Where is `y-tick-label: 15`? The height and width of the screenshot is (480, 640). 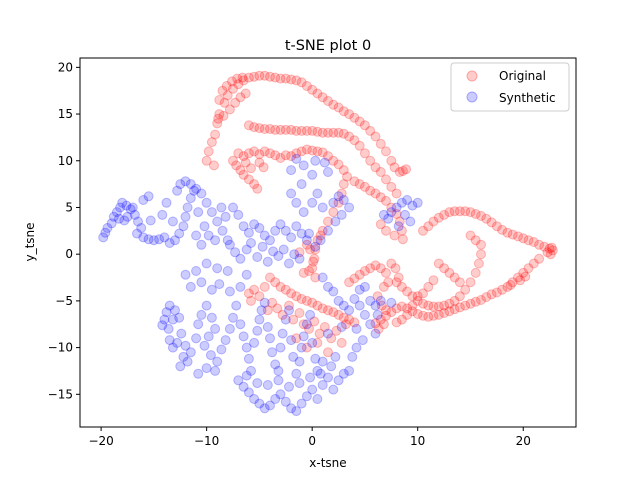 y-tick-label: 15 is located at coordinates (65, 114).